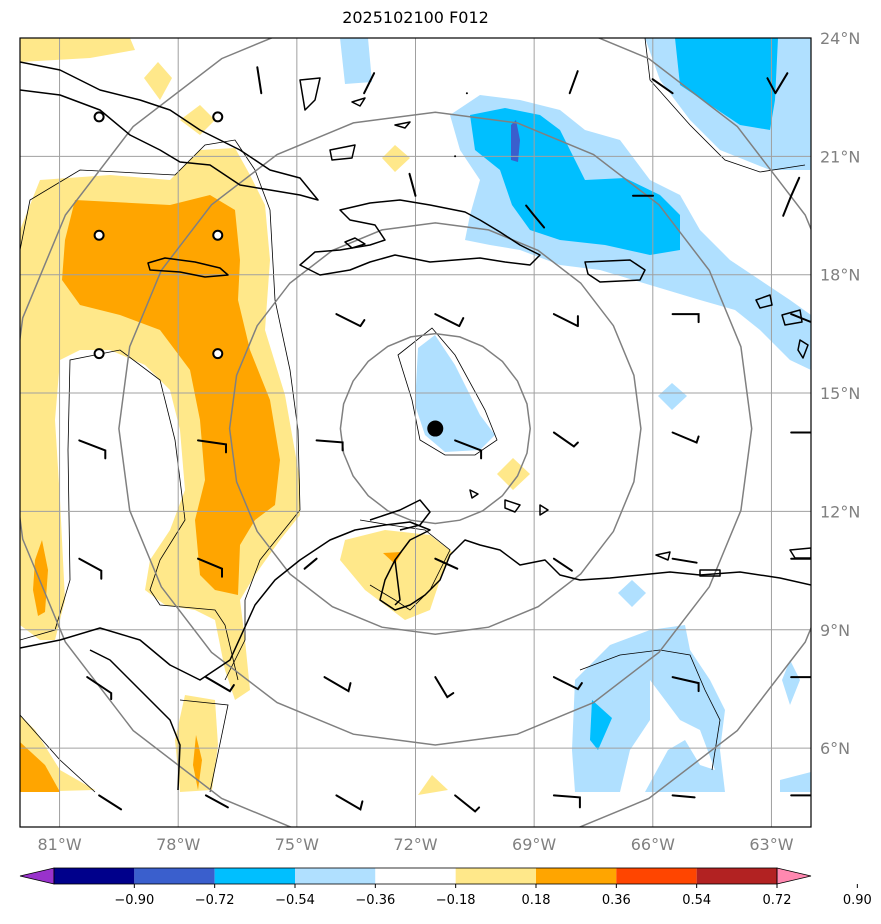  I want to click on lon-tick-label: 69°W, so click(534, 844).